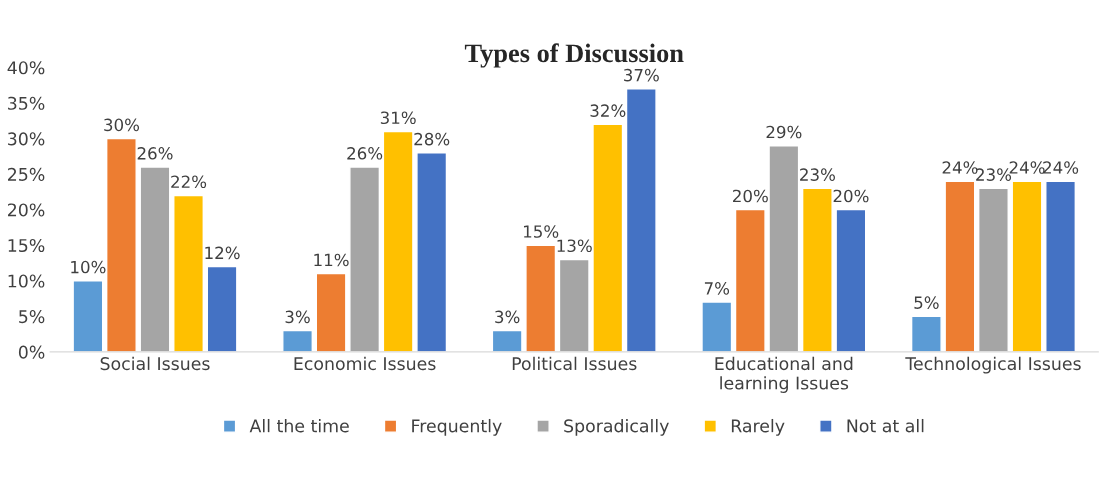  I want to click on data-label: 7%, so click(717, 288).